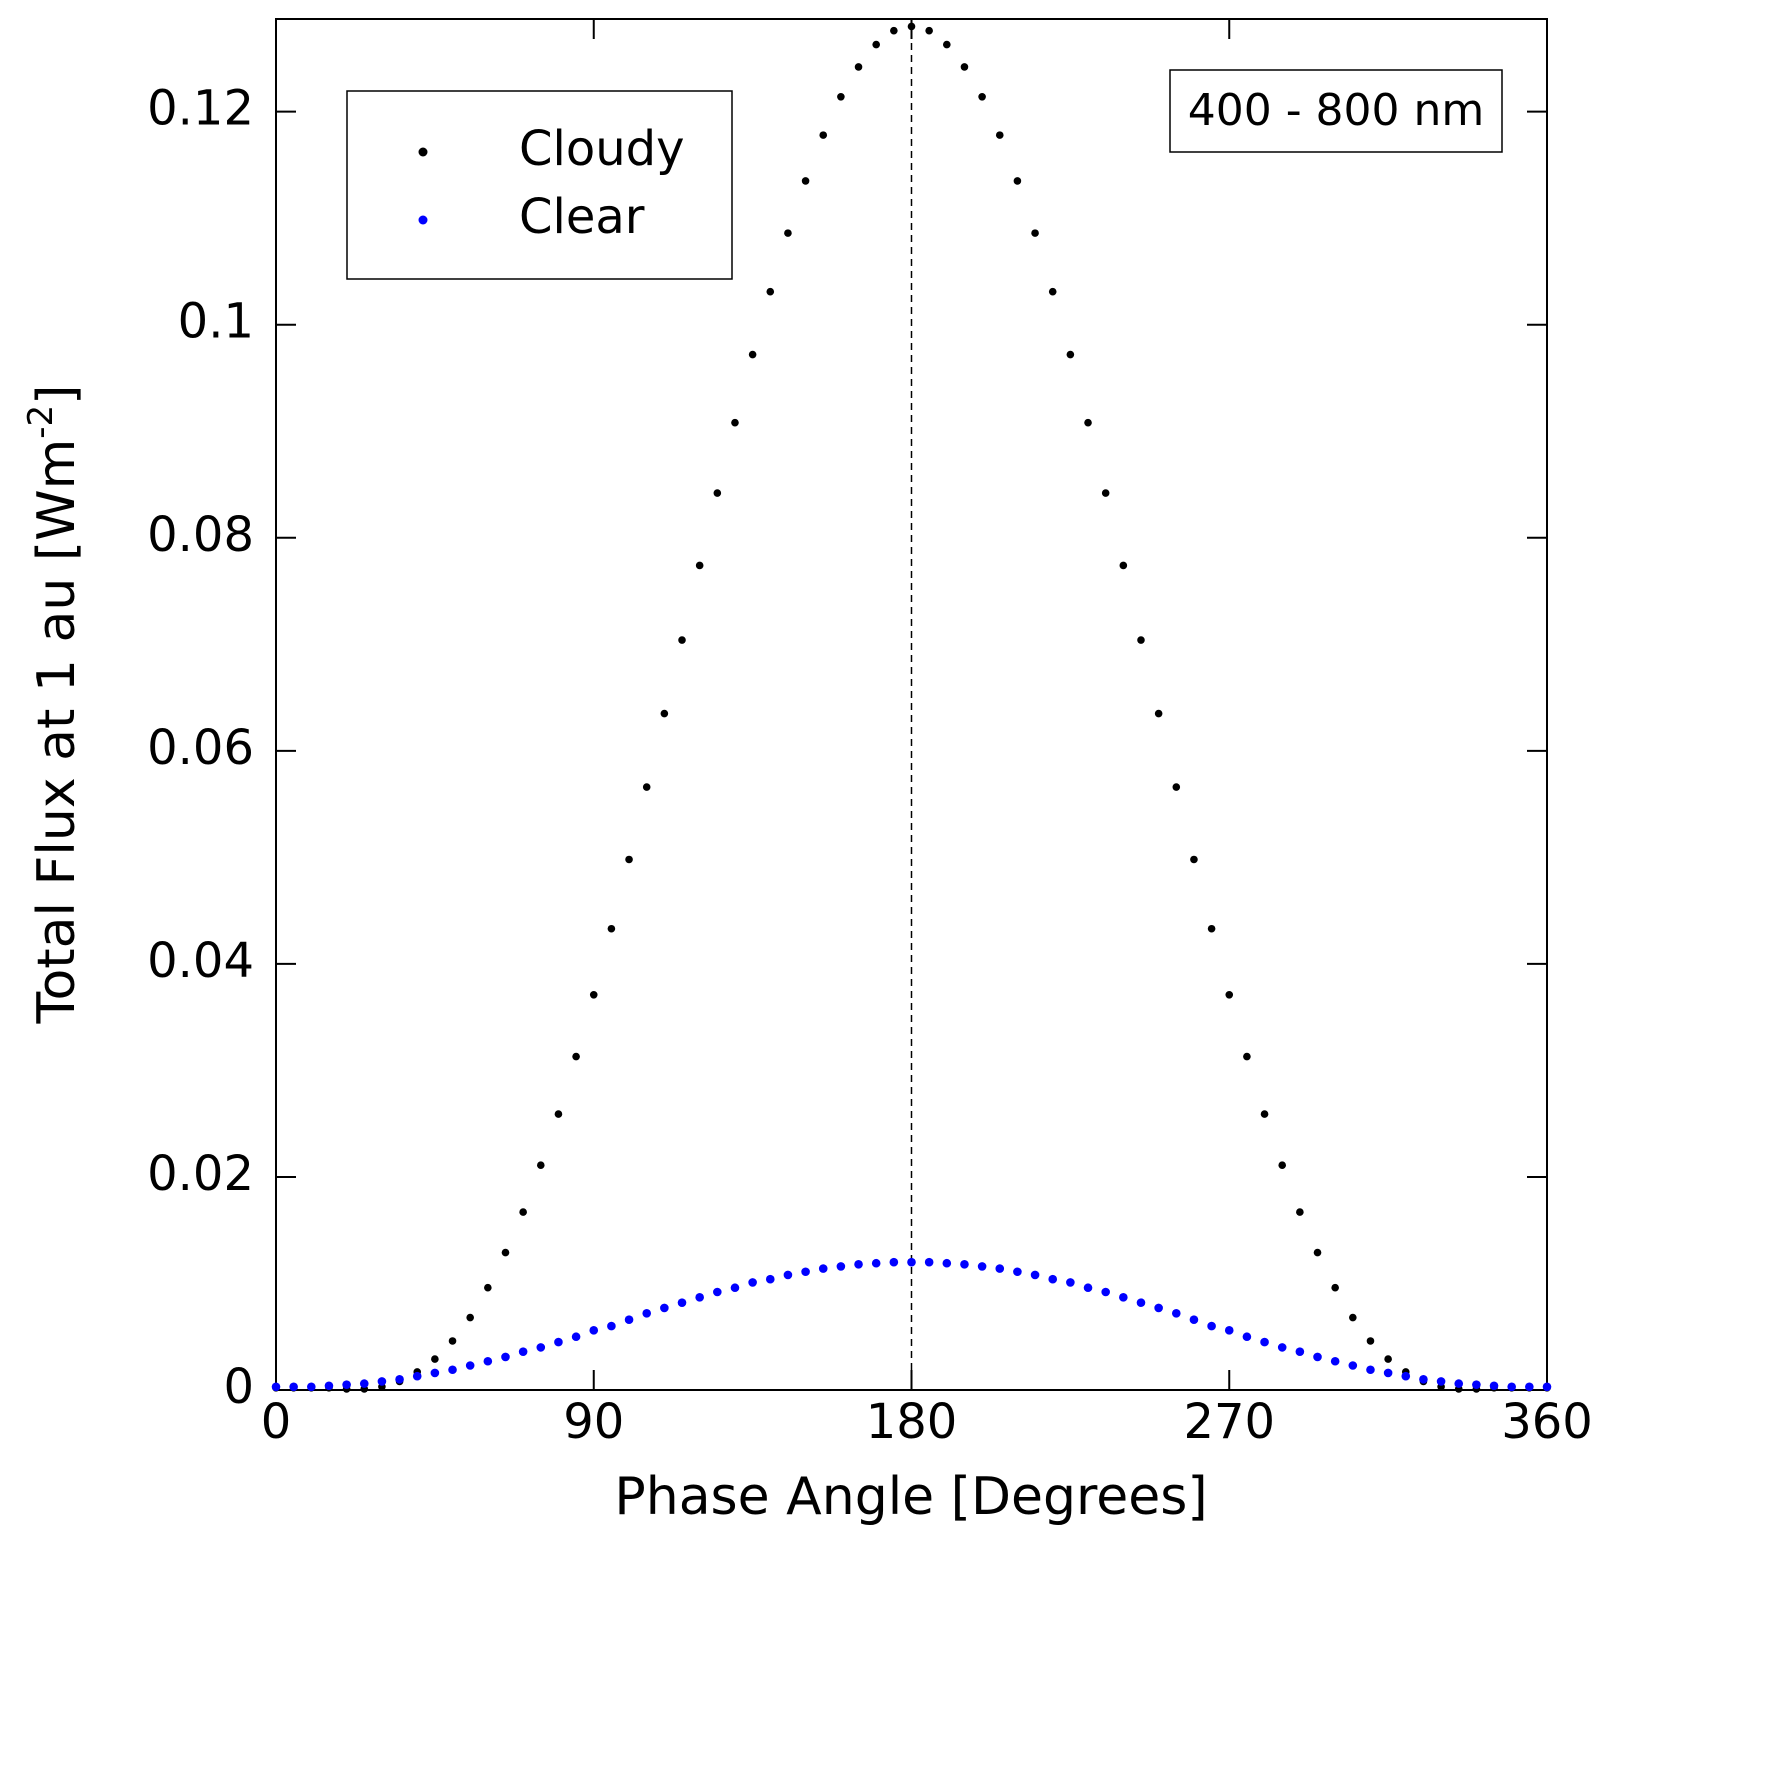  Describe the element at coordinates (910, 1497) in the screenshot. I see `x-axis-label: Phase Angle [Degrees]` at that location.